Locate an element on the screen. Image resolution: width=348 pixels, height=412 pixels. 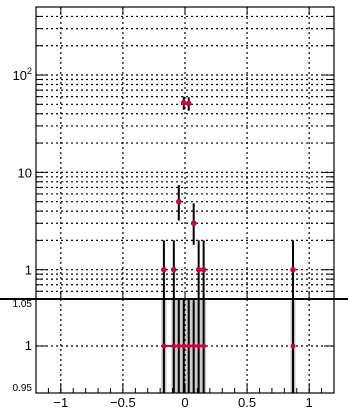
x-tick-label: −1 is located at coordinates (60, 402).